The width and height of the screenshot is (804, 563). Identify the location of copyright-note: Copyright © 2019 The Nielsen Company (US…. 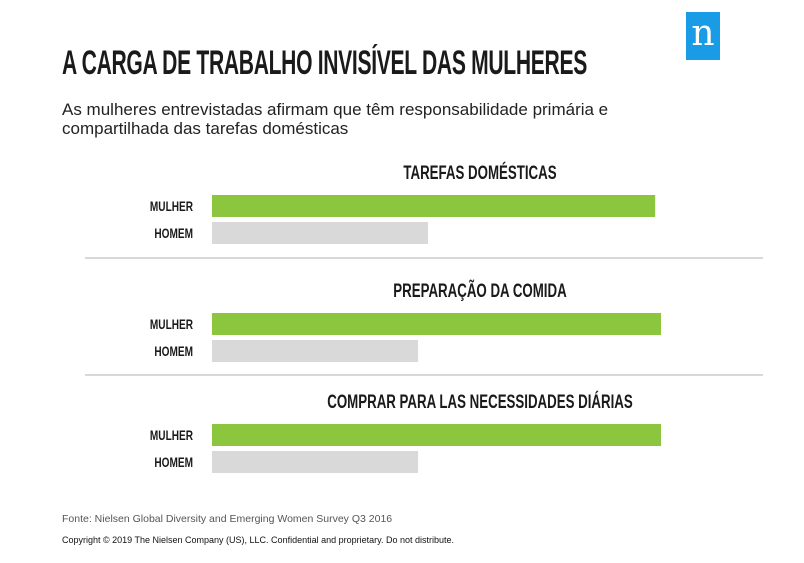
(258, 540).